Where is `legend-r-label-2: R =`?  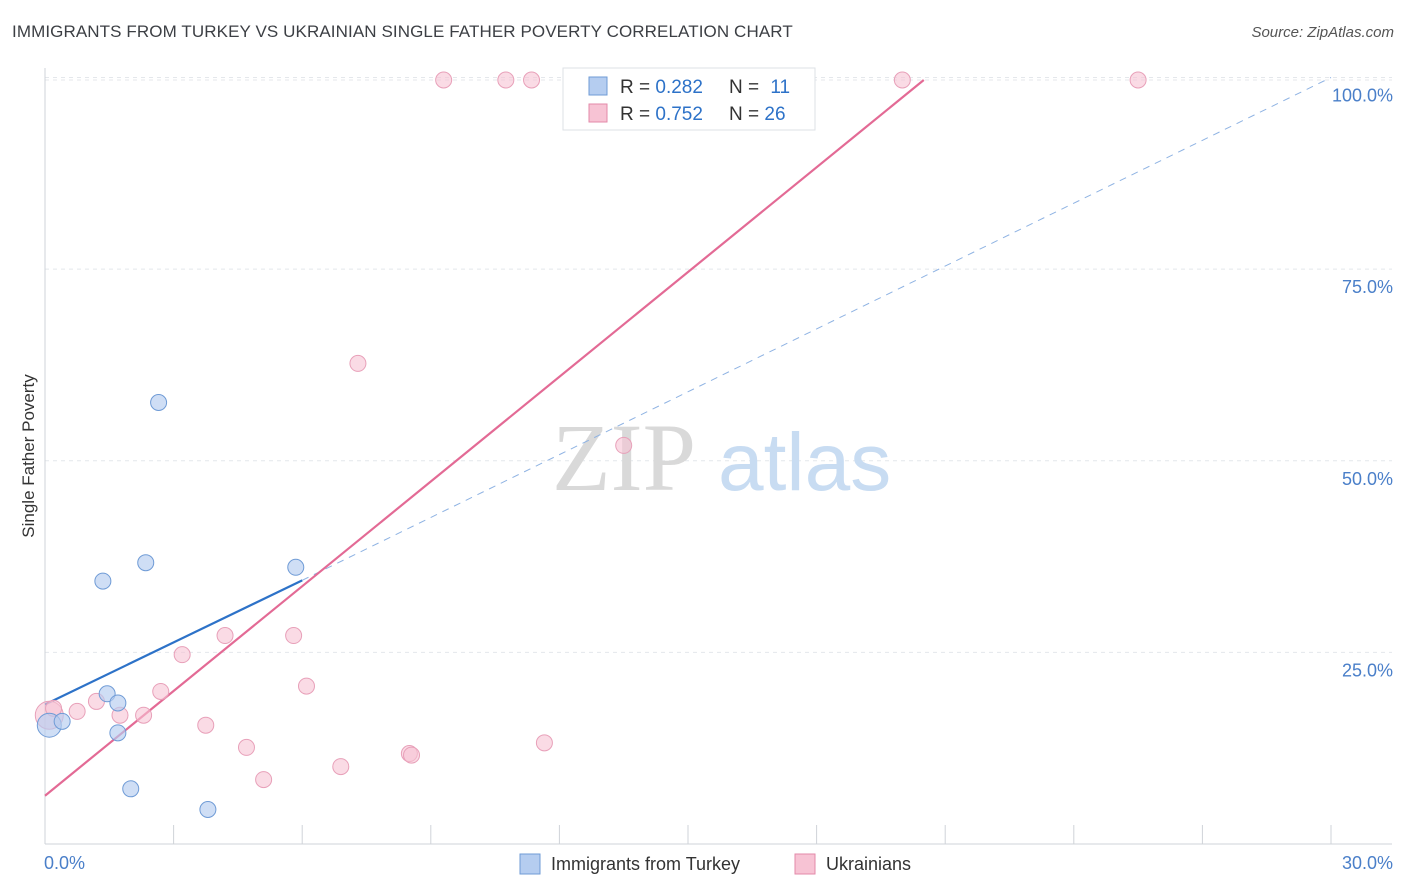 legend-r-label-2: R = is located at coordinates (637, 114).